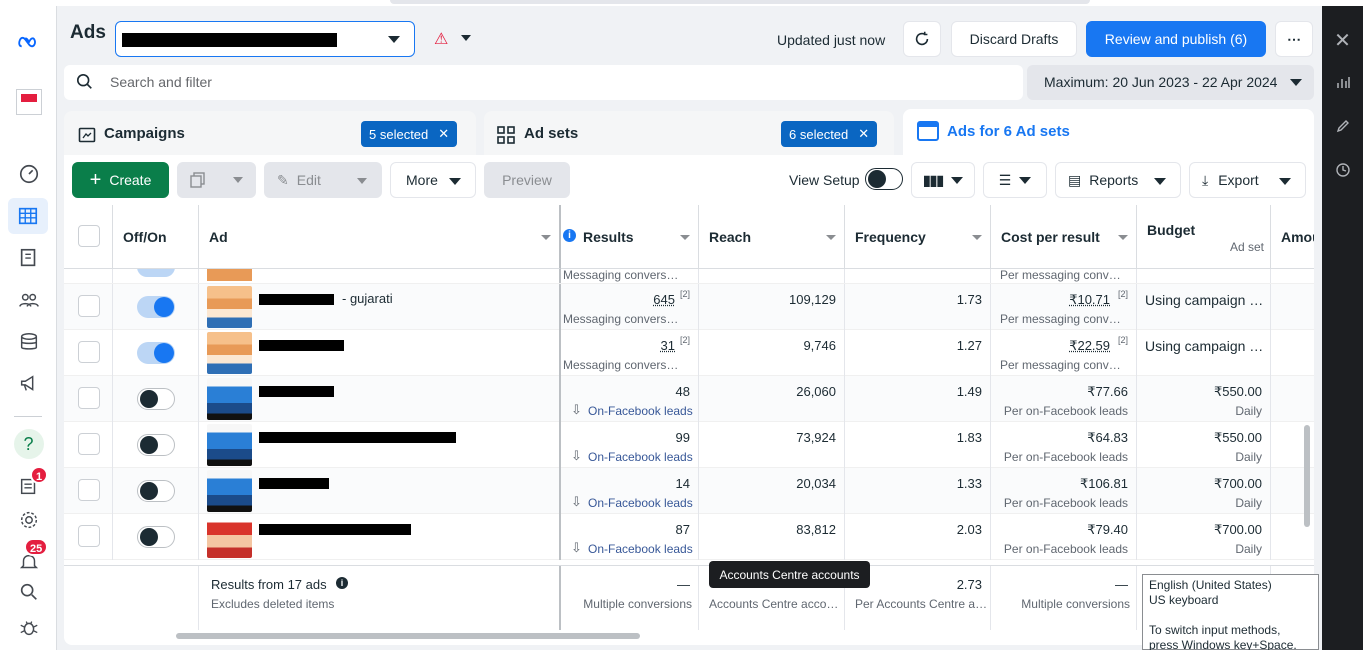 Image resolution: width=1363 pixels, height=650 pixels. Describe the element at coordinates (441, 39) in the screenshot. I see `warning-icon: ⚠` at that location.